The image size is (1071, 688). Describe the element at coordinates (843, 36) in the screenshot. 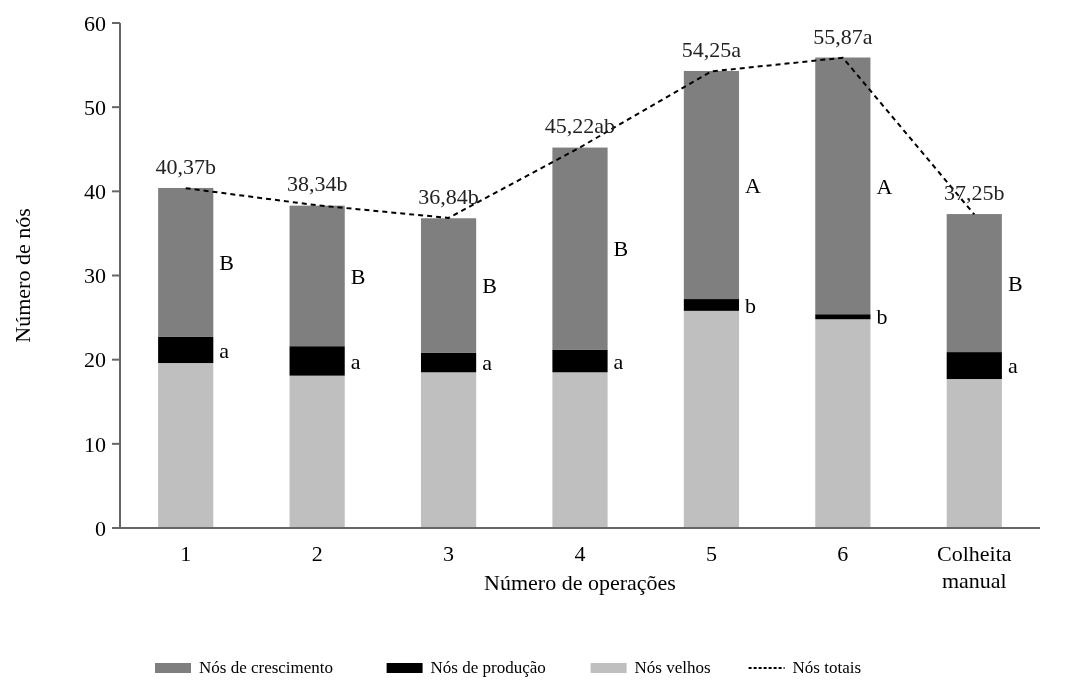

I see `data-label: 55,87a` at that location.